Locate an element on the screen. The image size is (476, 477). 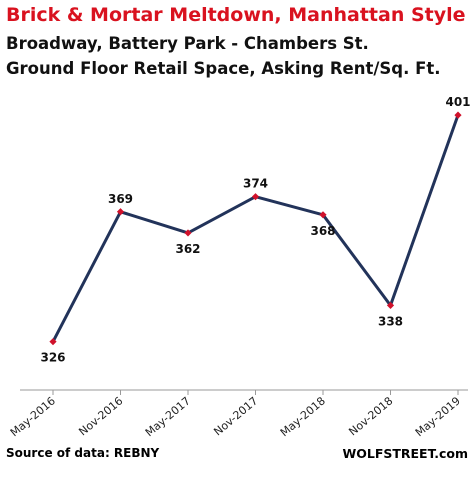
chart-subtitle-line-1: Broadway, Battery Park - Chambers St. is located at coordinates (187, 43).